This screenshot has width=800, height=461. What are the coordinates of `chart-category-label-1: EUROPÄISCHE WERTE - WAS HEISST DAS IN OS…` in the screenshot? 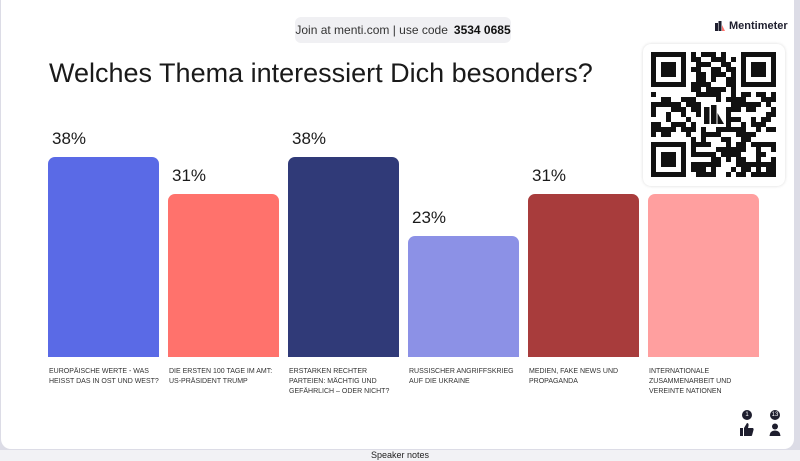 It's located at (104, 376).